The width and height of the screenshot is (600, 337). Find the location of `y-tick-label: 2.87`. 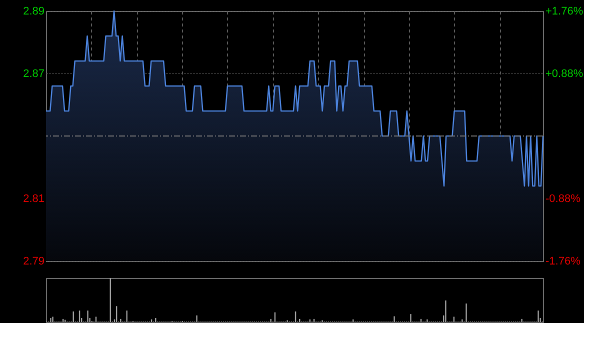

y-tick-label: 2.87 is located at coordinates (33, 74).